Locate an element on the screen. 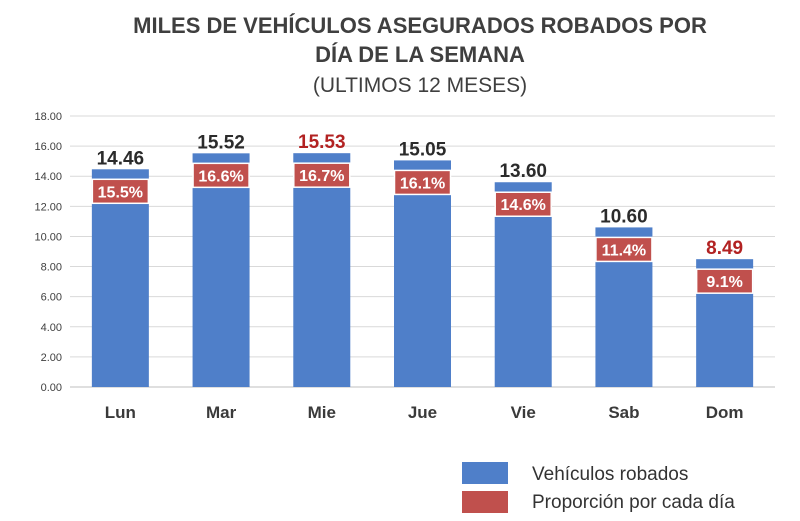 This screenshot has height=521, width=800. x-category-label: Lun is located at coordinates (120, 412).